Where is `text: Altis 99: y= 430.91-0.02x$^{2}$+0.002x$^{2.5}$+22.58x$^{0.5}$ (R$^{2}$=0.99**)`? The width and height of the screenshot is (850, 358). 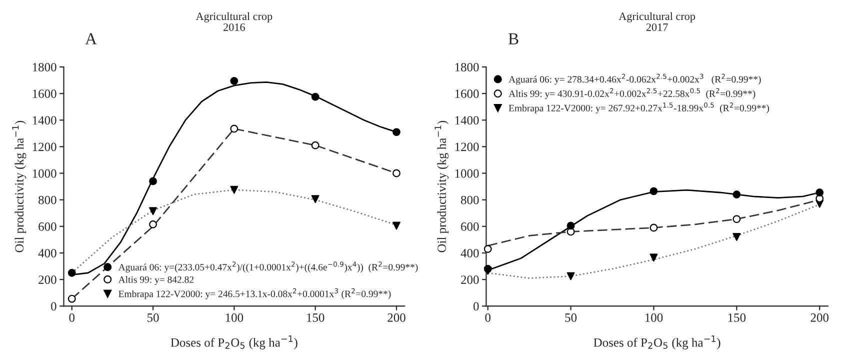
text: Altis 99: y= 430.91-0.02x$^{2}$+0.002x$^{2.5}$+22.58x$^{0.5}$ (R$^{2}$=0.99**) is located at coordinates (632, 94).